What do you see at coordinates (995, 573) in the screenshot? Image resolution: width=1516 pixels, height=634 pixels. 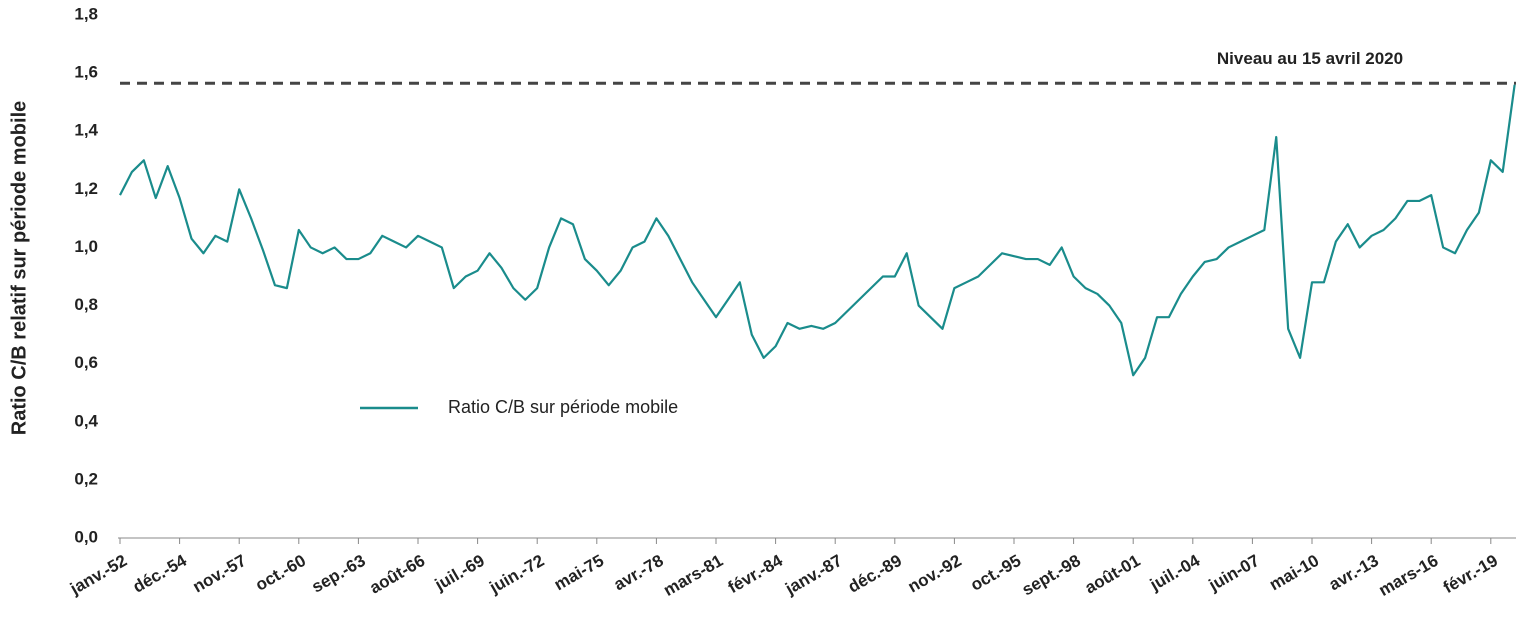 I see `x-tick-label: oct.-95` at bounding box center [995, 573].